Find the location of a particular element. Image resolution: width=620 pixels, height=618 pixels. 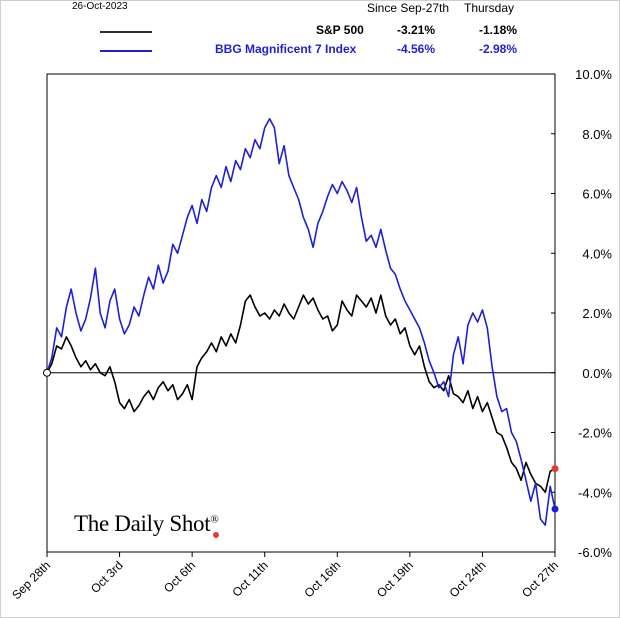

x-tick-label: Oct 3rd is located at coordinates (107, 577).